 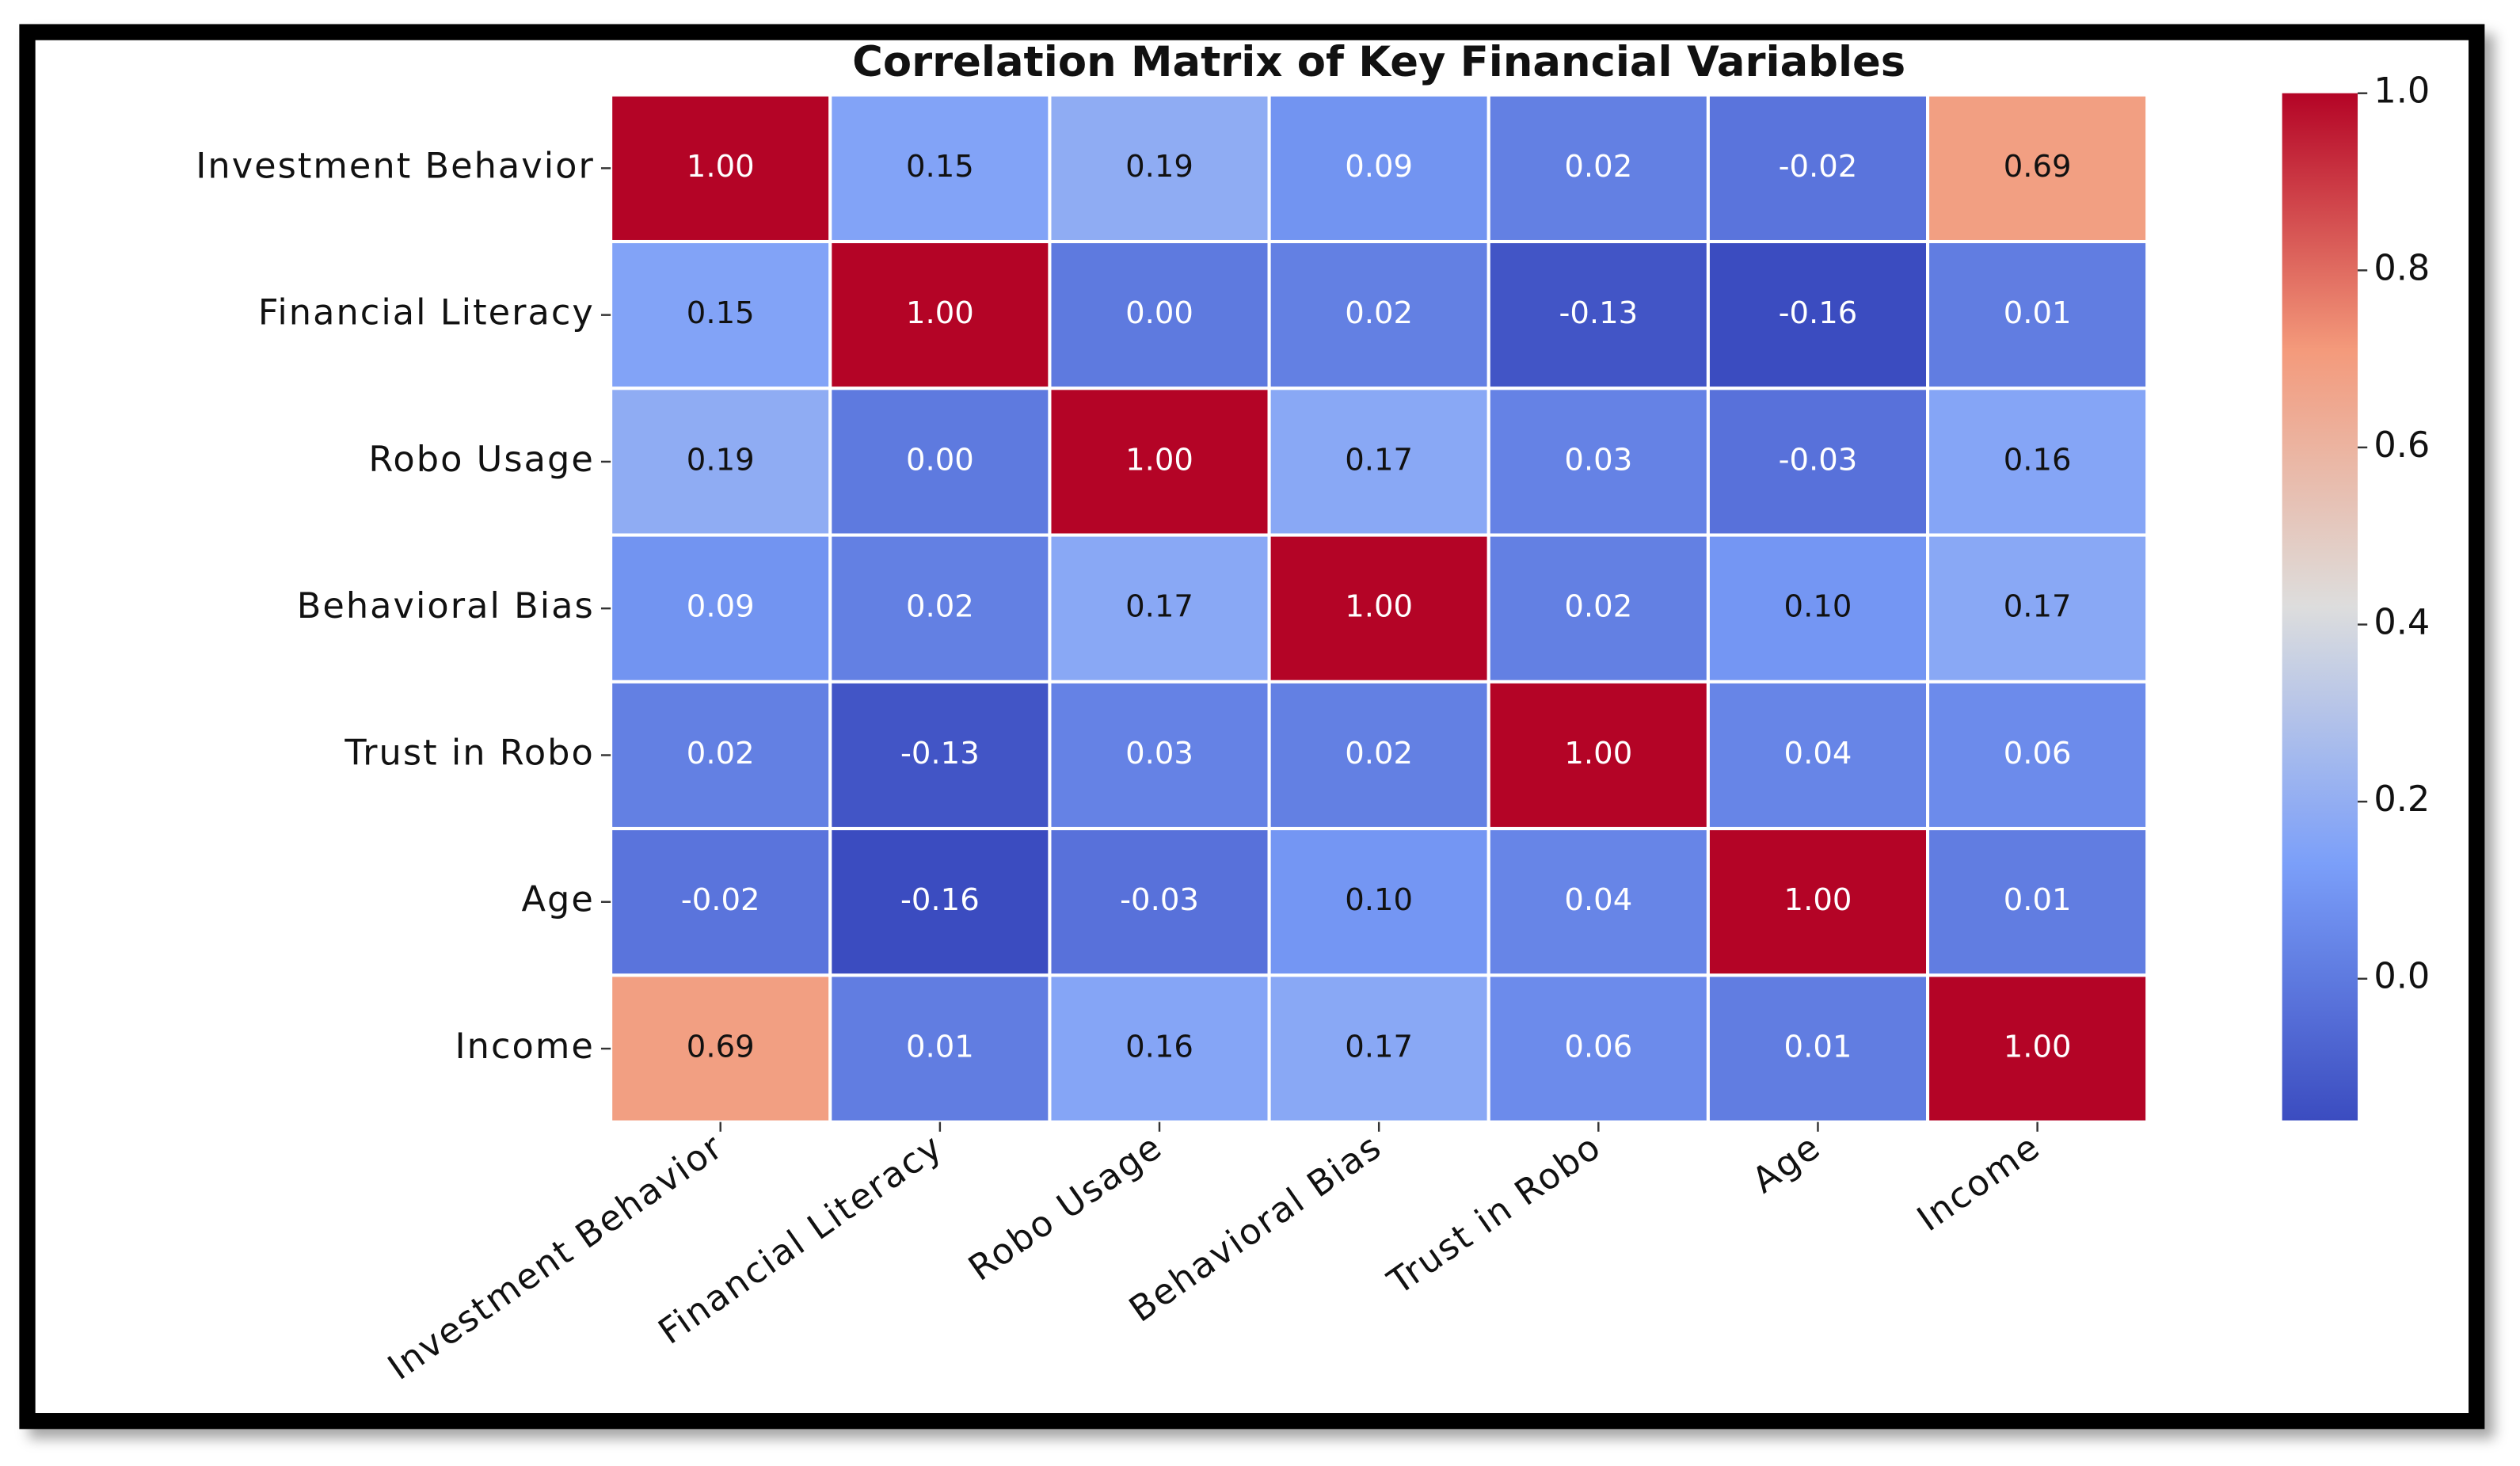 I want to click on colorbar-tick-label: 0.0, so click(x=2401, y=976).